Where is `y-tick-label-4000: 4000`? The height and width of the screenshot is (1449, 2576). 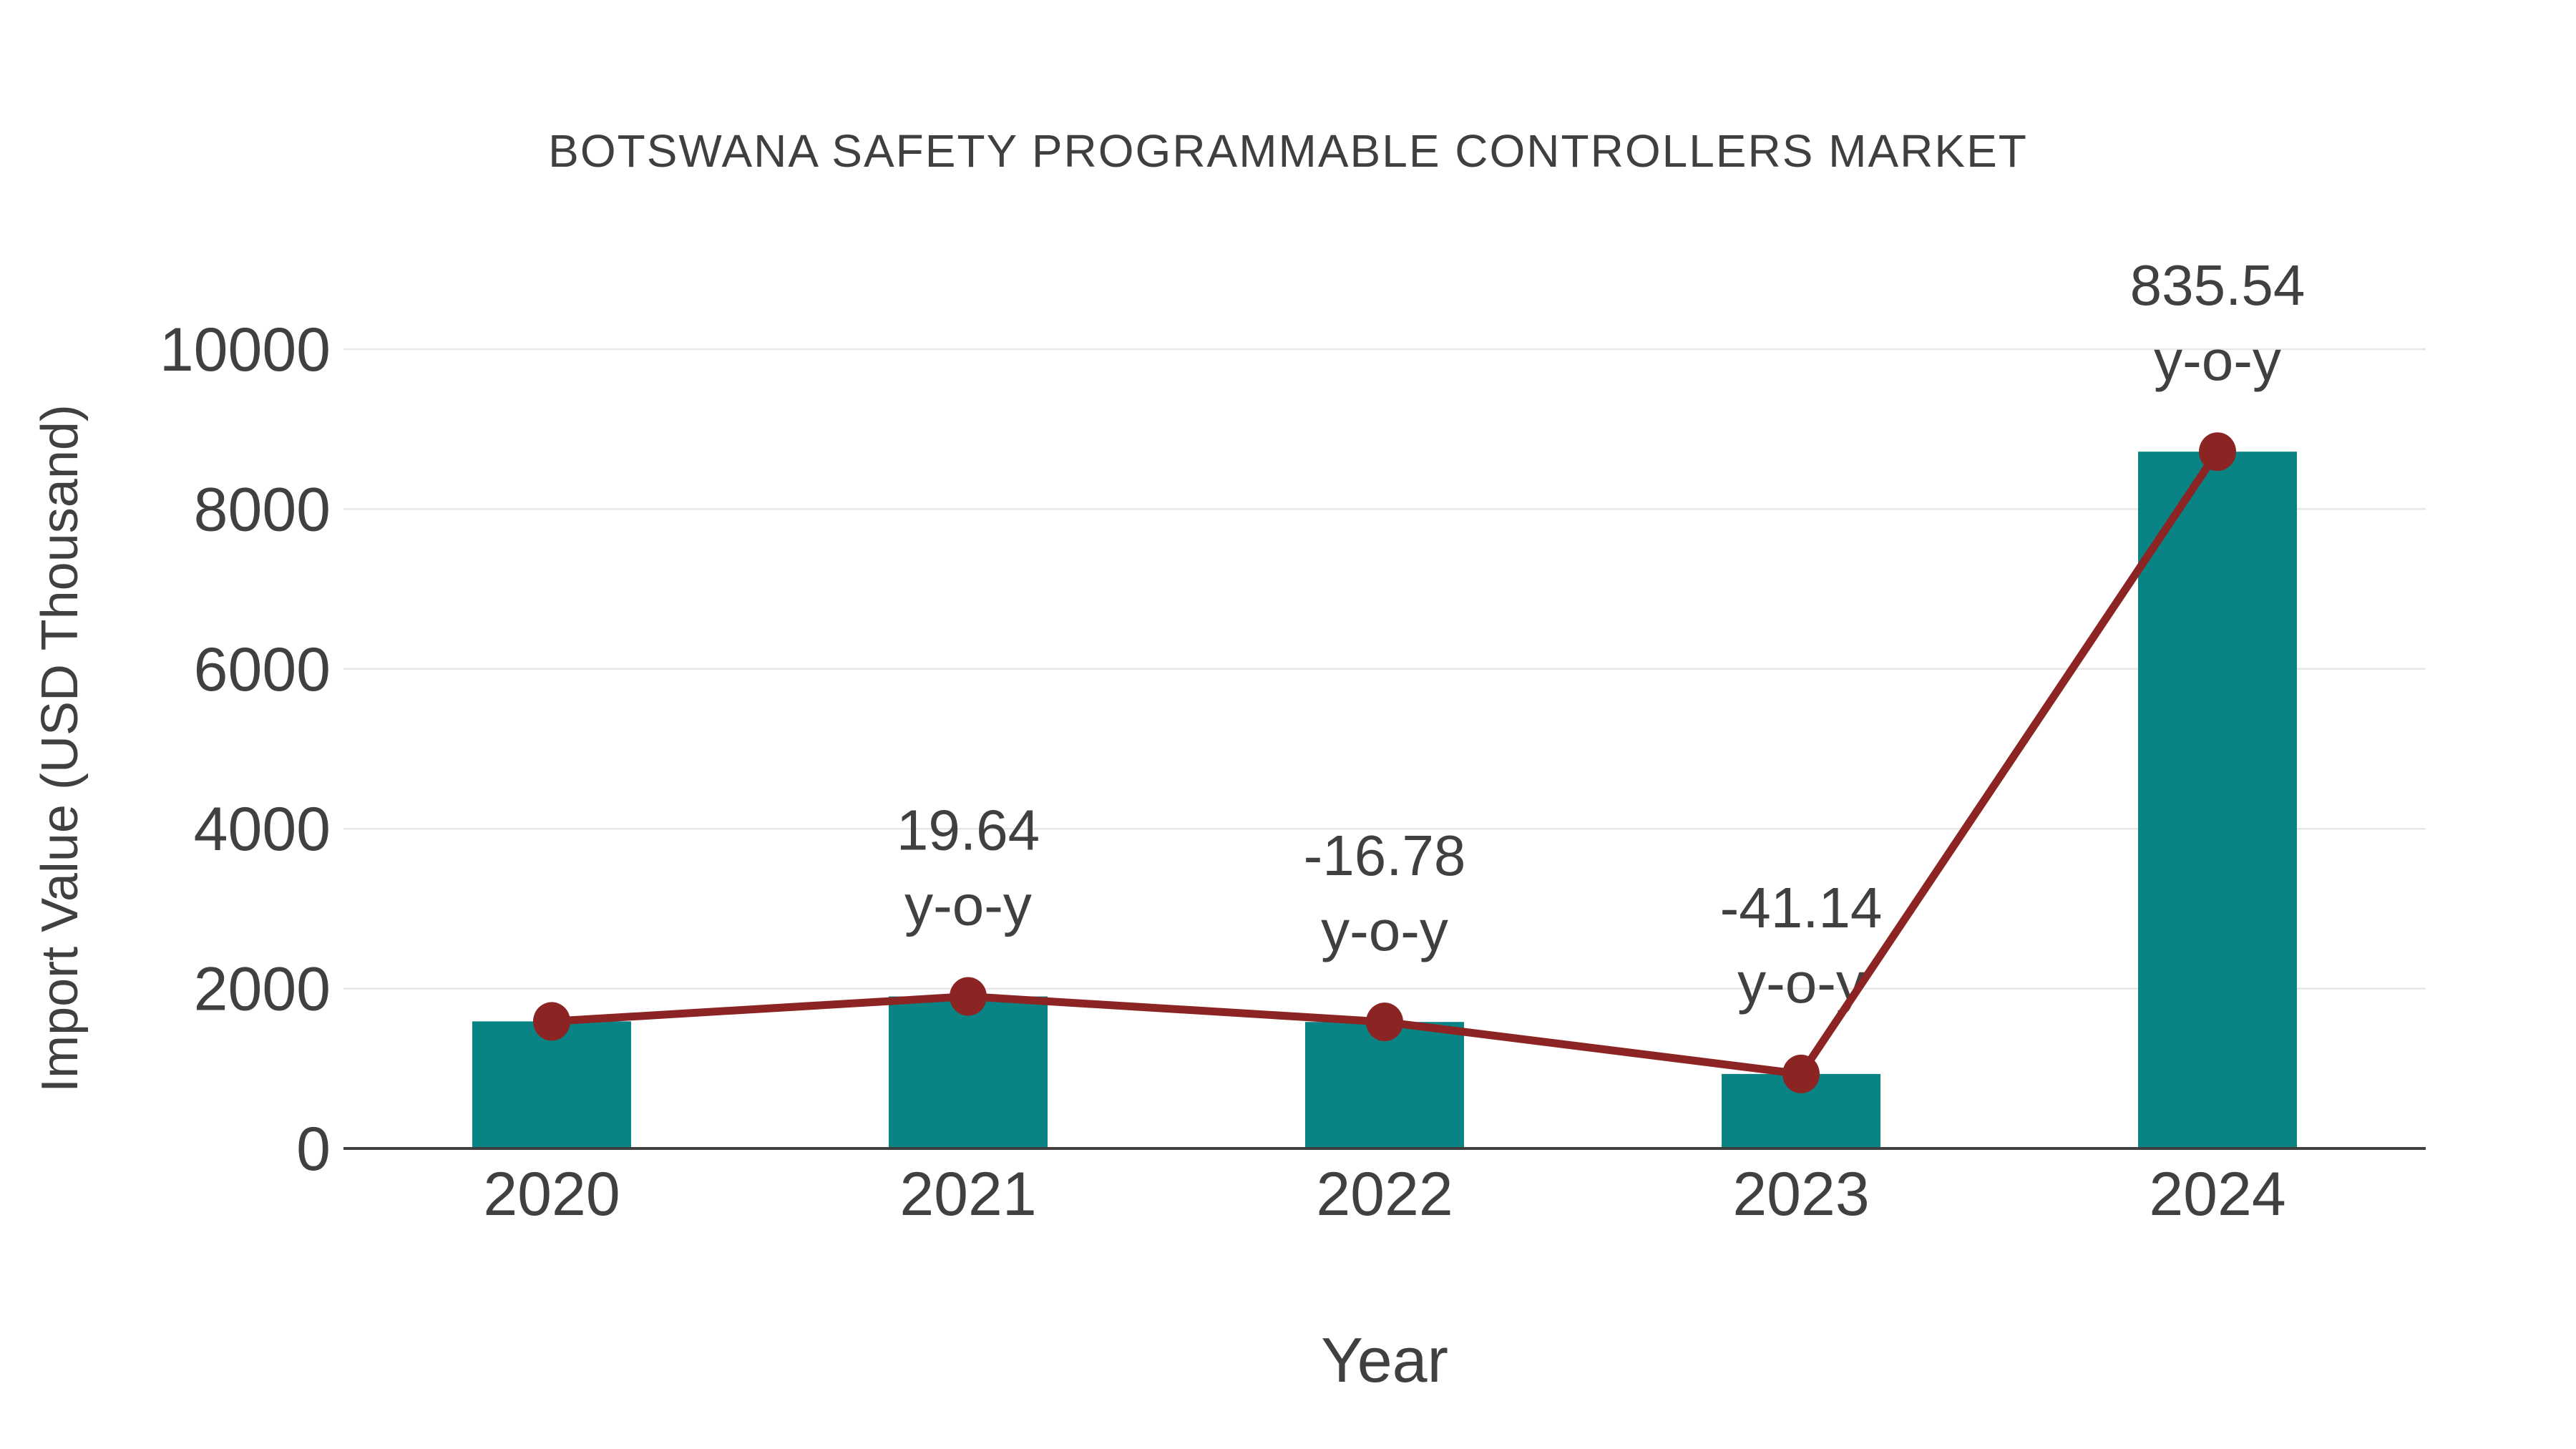
y-tick-label-4000: 4000 is located at coordinates (262, 829).